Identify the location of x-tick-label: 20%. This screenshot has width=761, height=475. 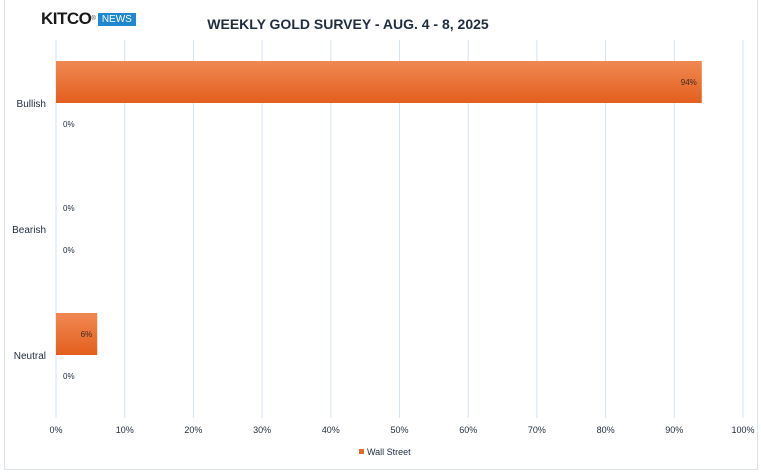
(193, 430).